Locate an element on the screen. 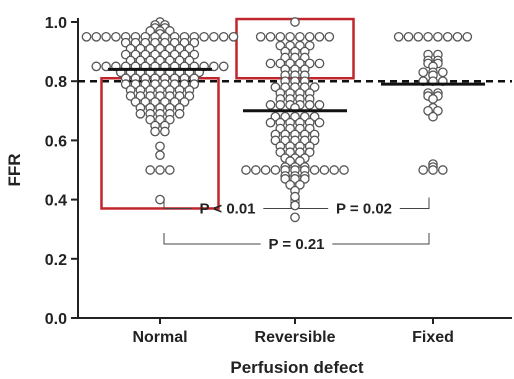 The height and width of the screenshot is (379, 514). highlight-box is located at coordinates (160, 143).